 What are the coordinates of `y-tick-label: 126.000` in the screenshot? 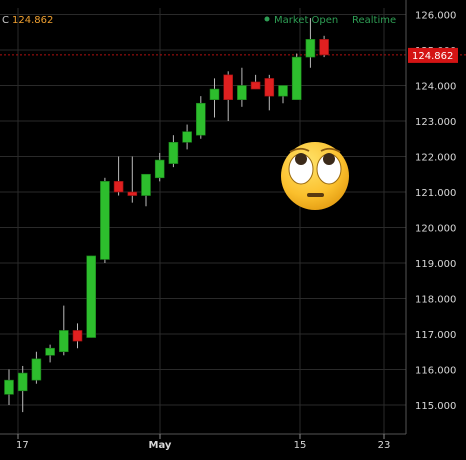 It's located at (435, 16).